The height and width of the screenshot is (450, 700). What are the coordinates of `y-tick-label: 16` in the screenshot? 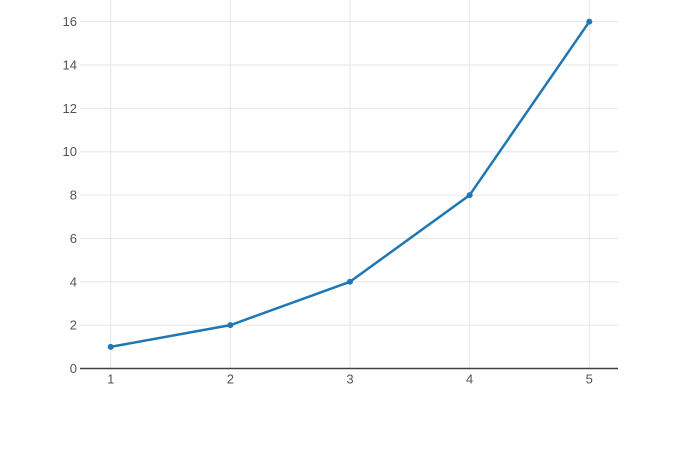 It's located at (70, 21).